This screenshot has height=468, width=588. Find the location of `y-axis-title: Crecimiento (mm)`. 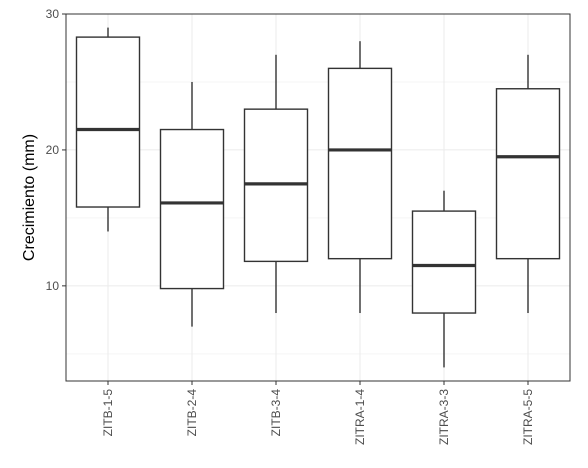

y-axis-title: Crecimiento (mm) is located at coordinates (29, 197).